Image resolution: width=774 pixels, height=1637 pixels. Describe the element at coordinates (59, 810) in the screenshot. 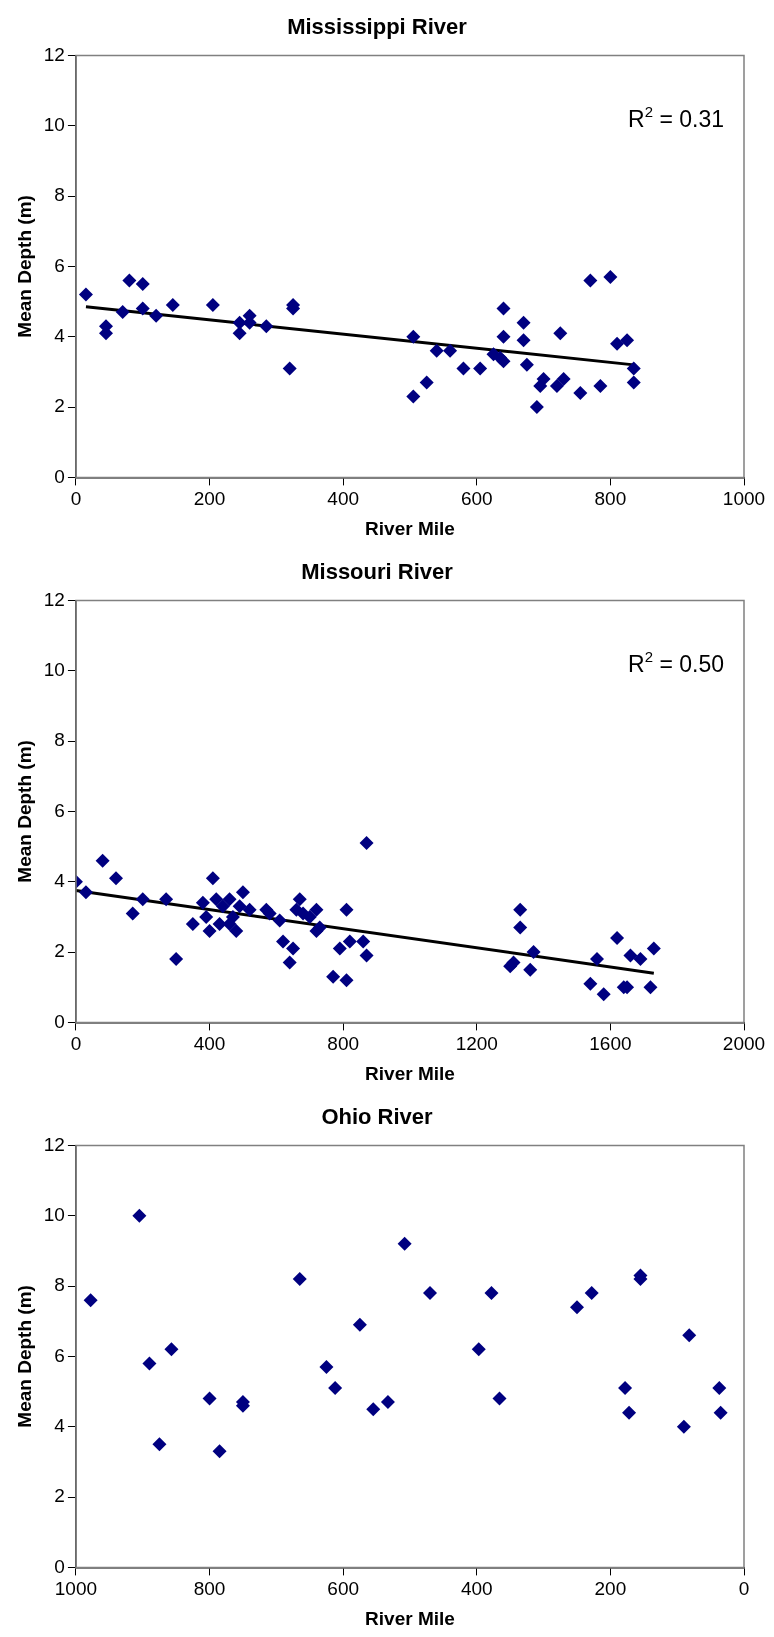

I see `y-tick-label: 6` at that location.